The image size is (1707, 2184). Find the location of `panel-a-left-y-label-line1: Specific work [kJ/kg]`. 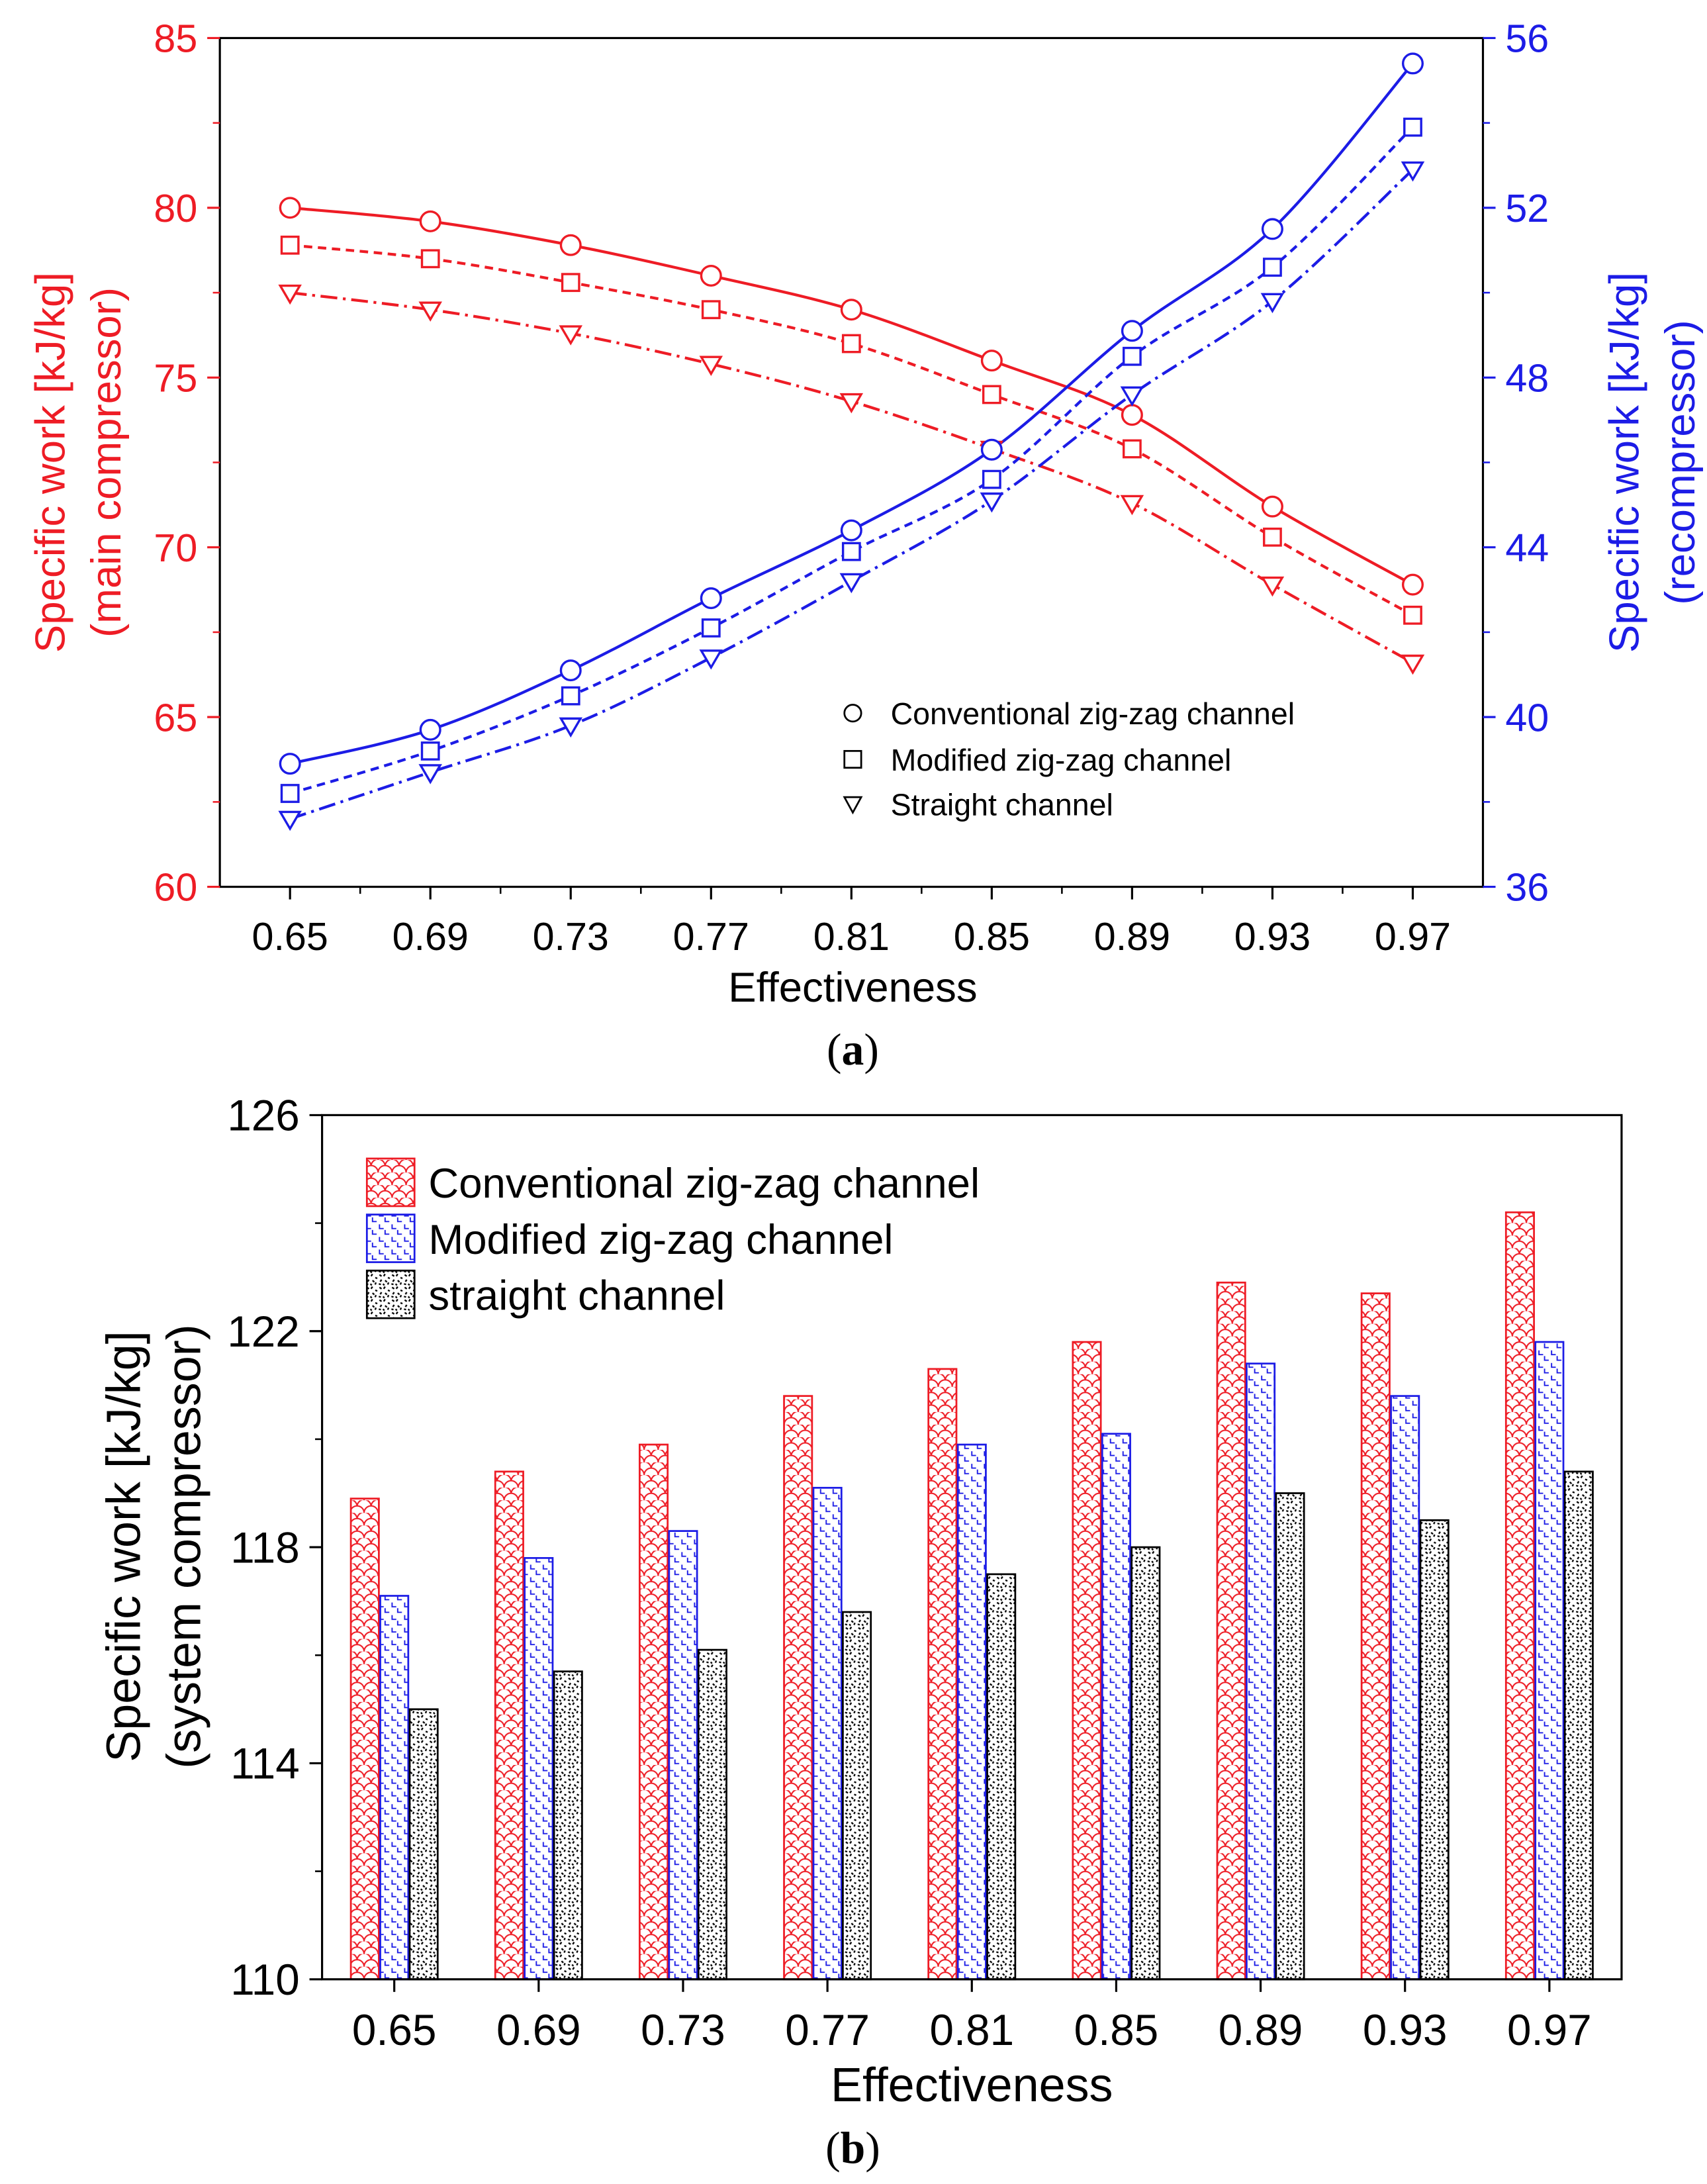

panel-a-left-y-label-line1: Specific work [kJ/kg] is located at coordinates (50, 462).